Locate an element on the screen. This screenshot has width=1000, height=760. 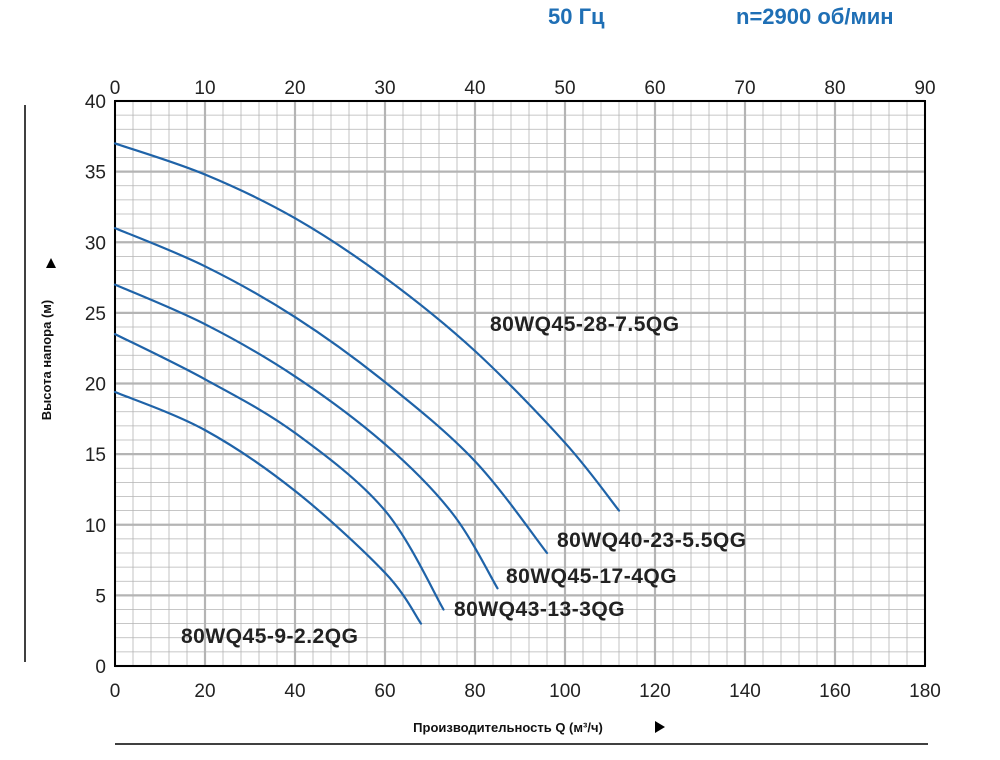
y-tick-label: 10 is located at coordinates (95, 526).